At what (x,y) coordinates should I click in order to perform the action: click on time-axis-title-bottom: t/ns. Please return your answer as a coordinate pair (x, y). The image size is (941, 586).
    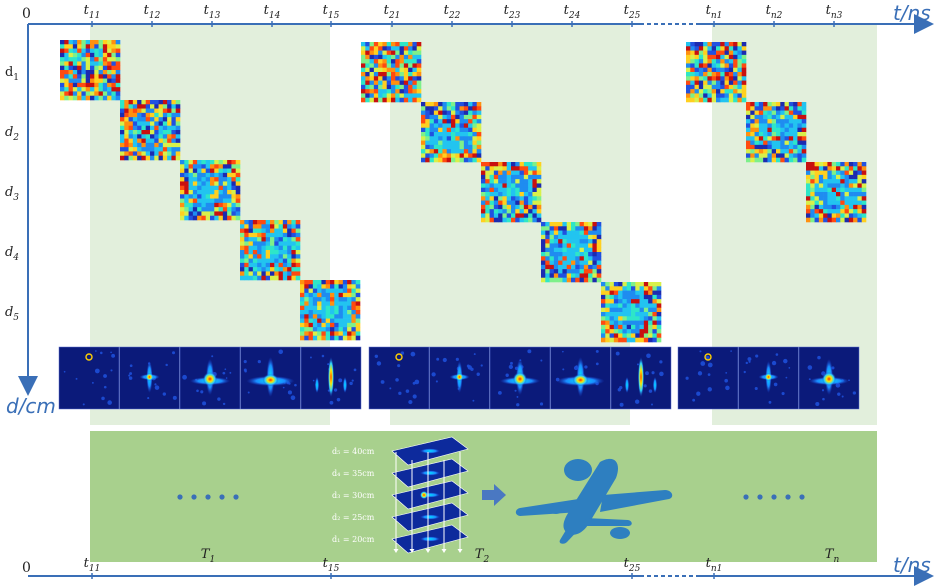
    Looking at the image, I should click on (912, 565).